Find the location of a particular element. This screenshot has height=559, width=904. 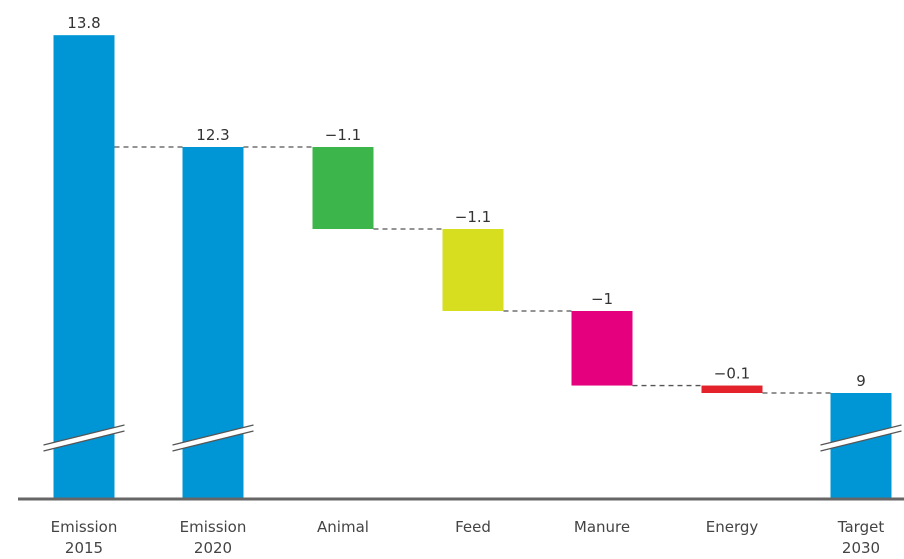

x-tick-label-1-line2: 2015 is located at coordinates (84, 548).